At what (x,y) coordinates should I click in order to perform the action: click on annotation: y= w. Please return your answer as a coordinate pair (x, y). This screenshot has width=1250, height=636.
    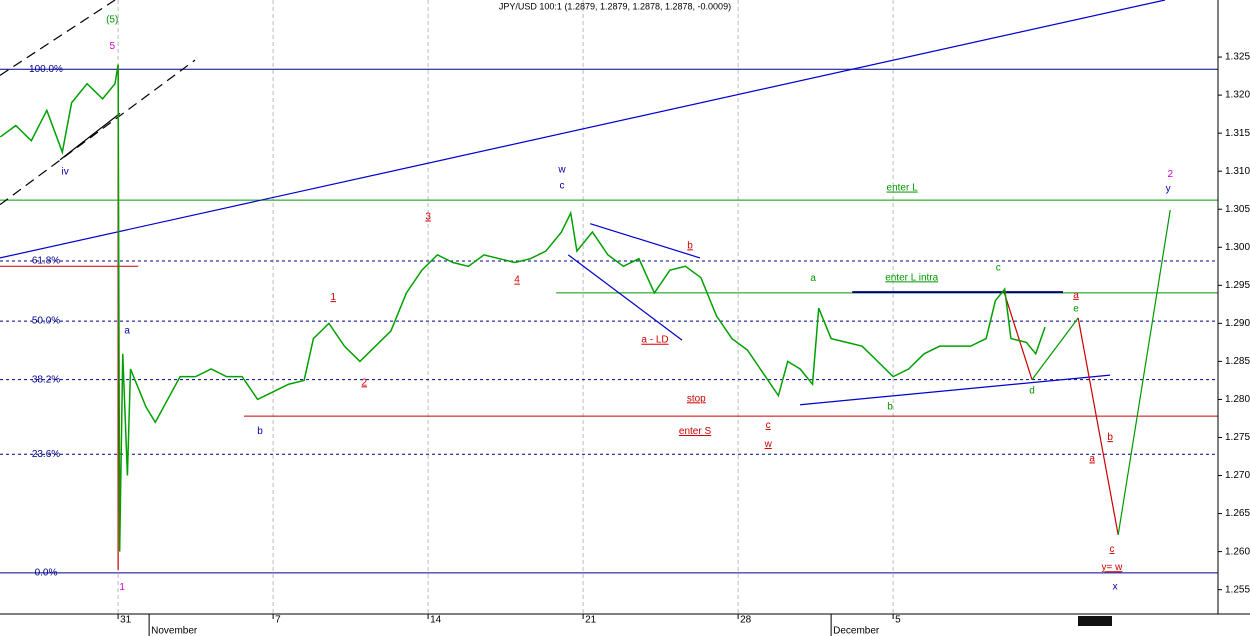
    Looking at the image, I should click on (1113, 567).